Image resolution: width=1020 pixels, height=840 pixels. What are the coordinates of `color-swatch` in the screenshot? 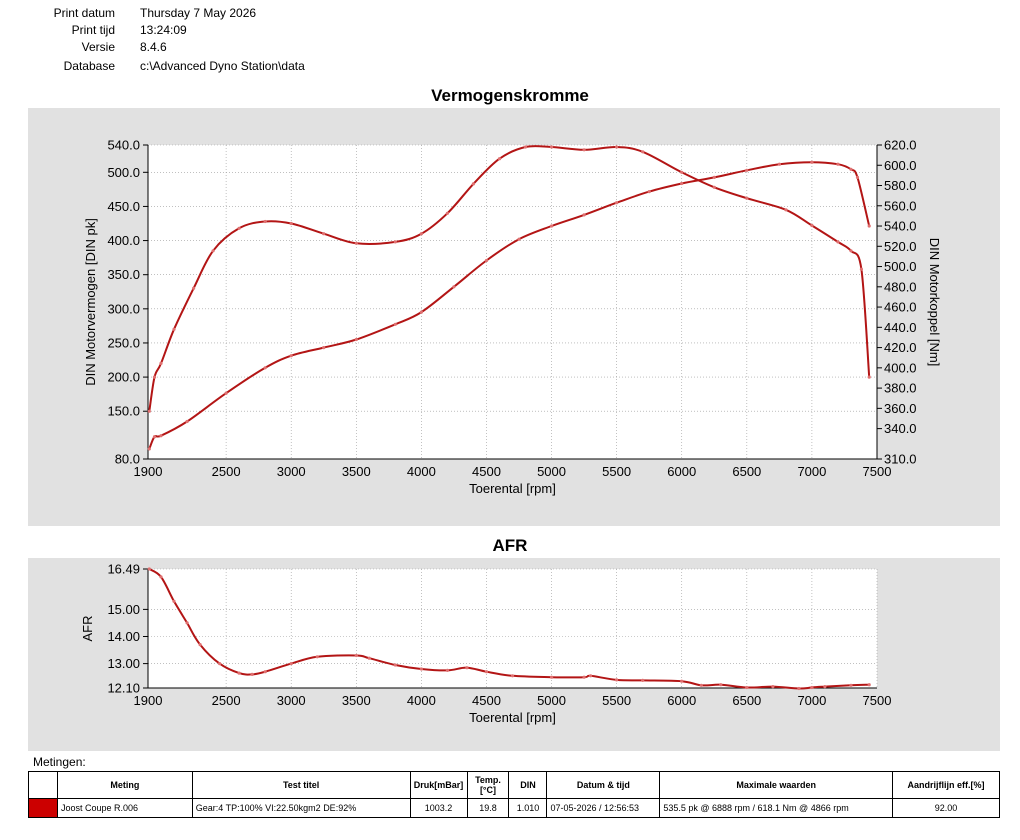 It's located at (43, 808).